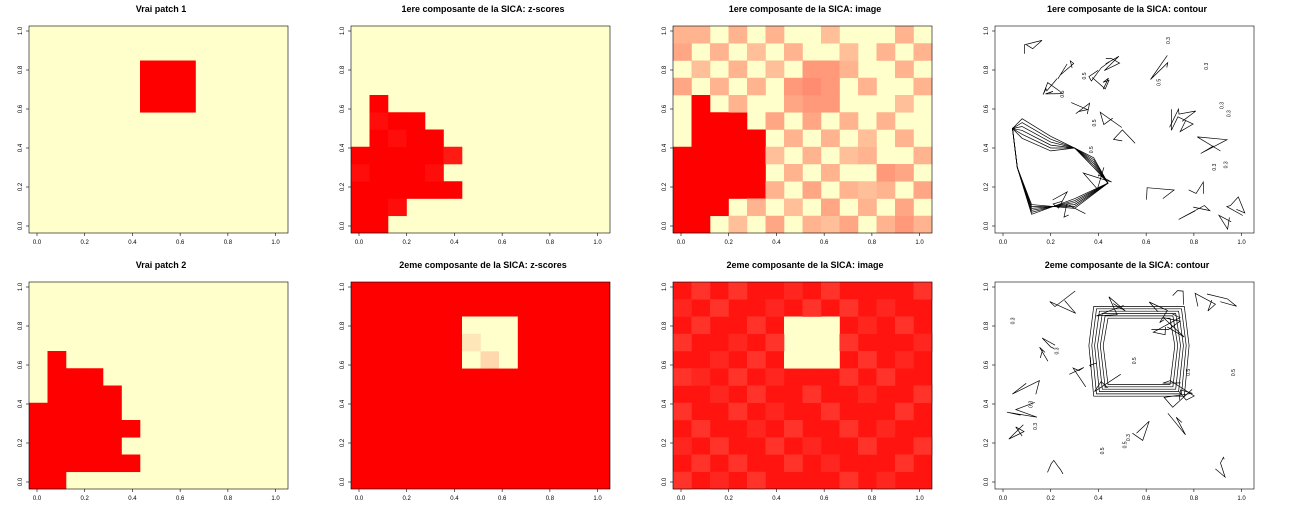  Describe the element at coordinates (987, 186) in the screenshot. I see `y-tick-label: 0.2` at that location.